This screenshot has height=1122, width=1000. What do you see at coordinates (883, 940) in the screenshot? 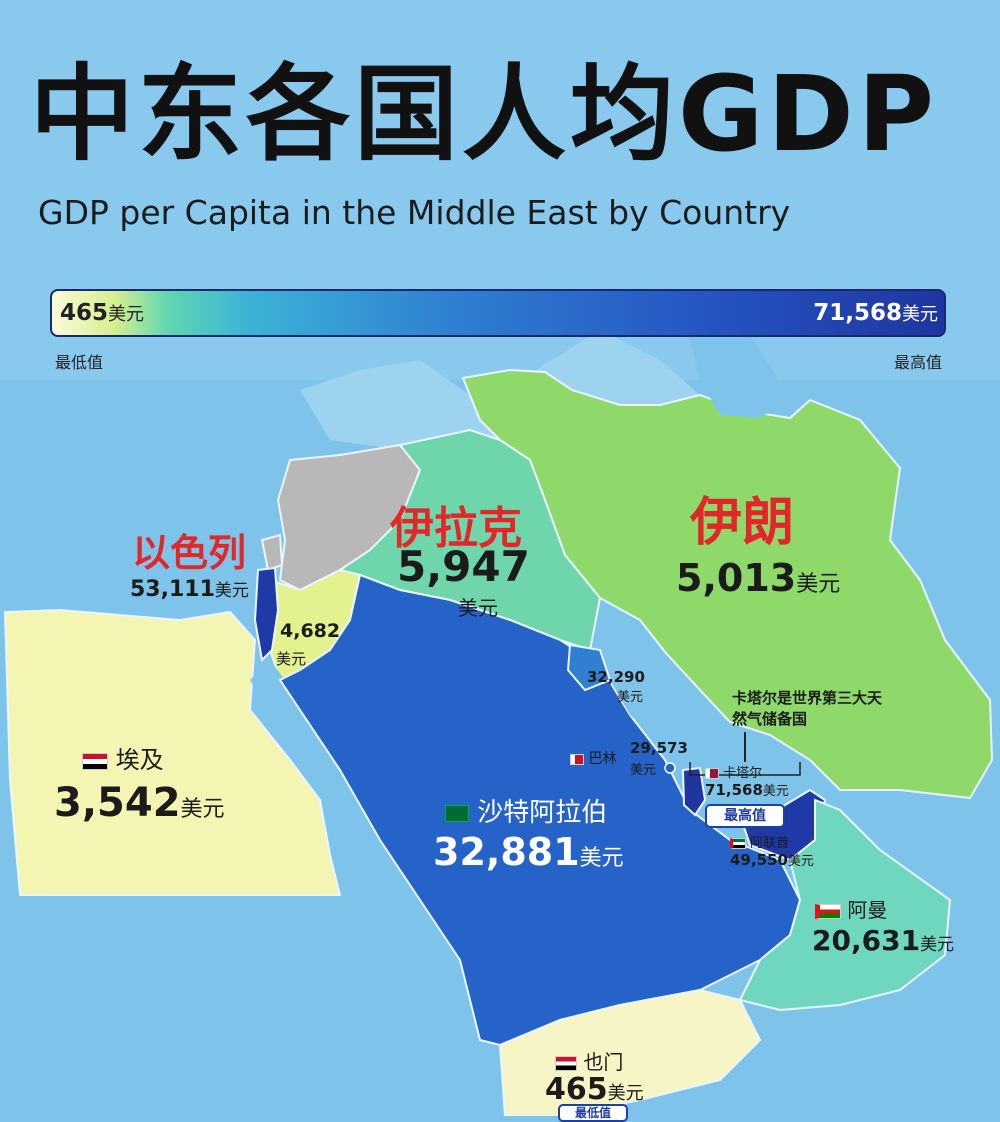
I see `oman-value: 20,631美元` at bounding box center [883, 940].